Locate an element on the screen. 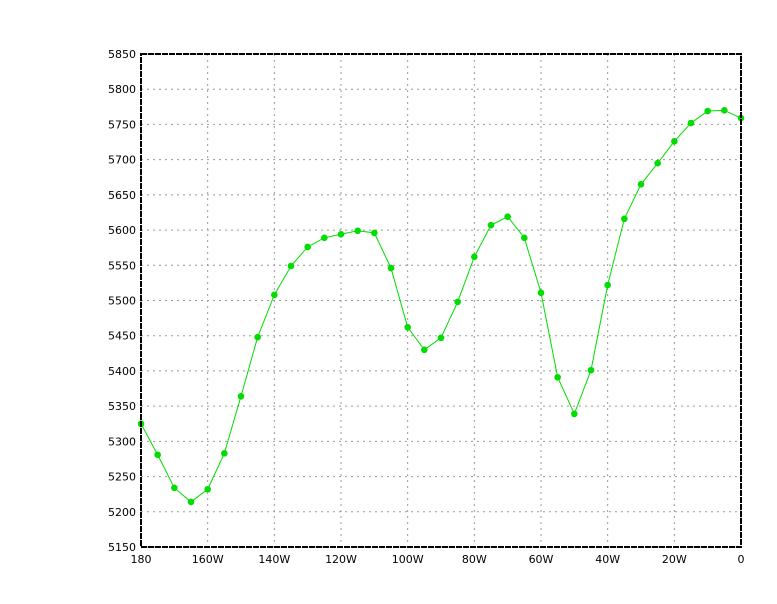 This screenshot has height=604, width=777. x-tick-label: 80W is located at coordinates (474, 559).